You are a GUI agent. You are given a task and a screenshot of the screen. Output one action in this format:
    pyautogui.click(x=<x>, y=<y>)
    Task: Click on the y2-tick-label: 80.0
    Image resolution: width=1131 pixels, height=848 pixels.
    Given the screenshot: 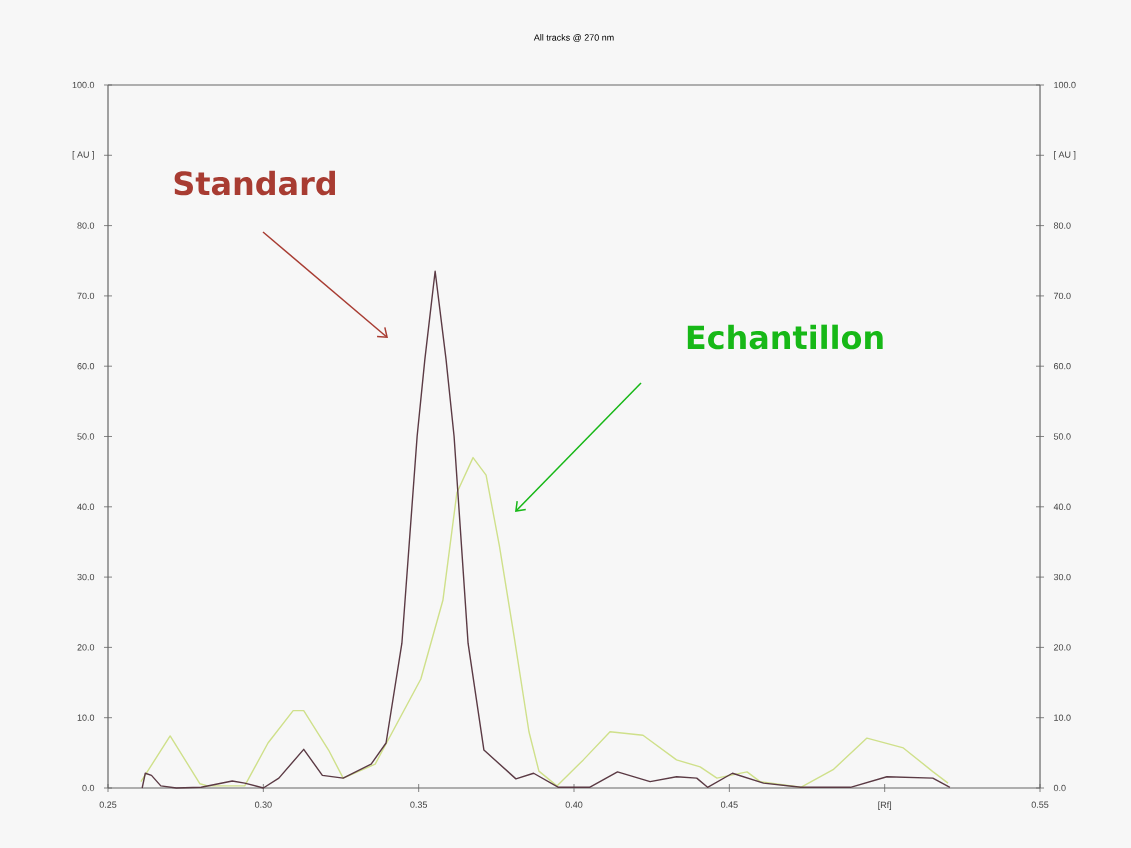 What is the action you would take?
    pyautogui.click(x=1062, y=225)
    